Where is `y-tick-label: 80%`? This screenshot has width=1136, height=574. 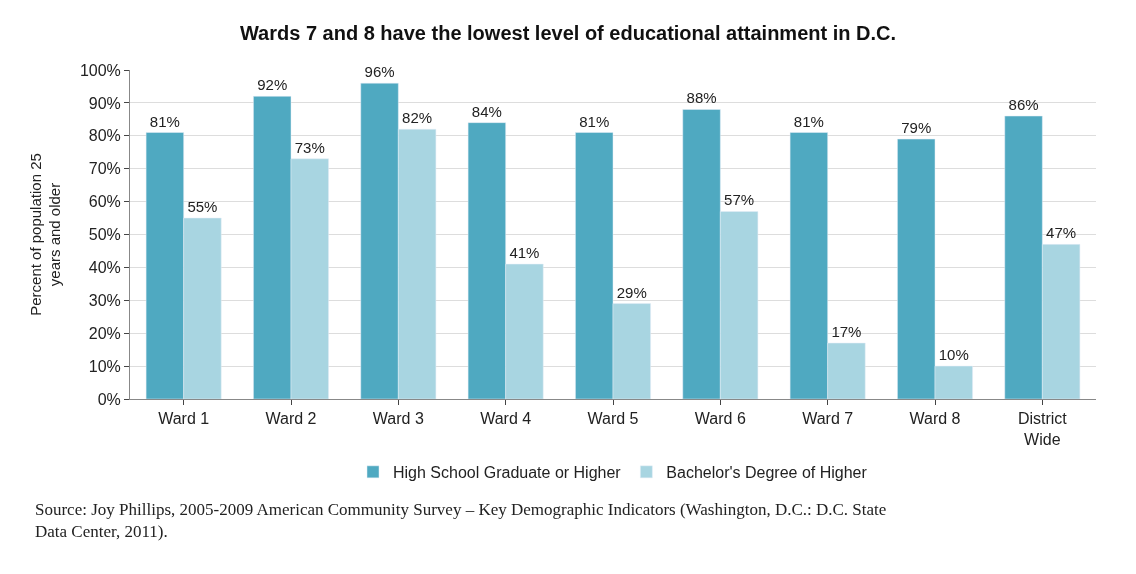 y-tick-label: 80% is located at coordinates (104, 136).